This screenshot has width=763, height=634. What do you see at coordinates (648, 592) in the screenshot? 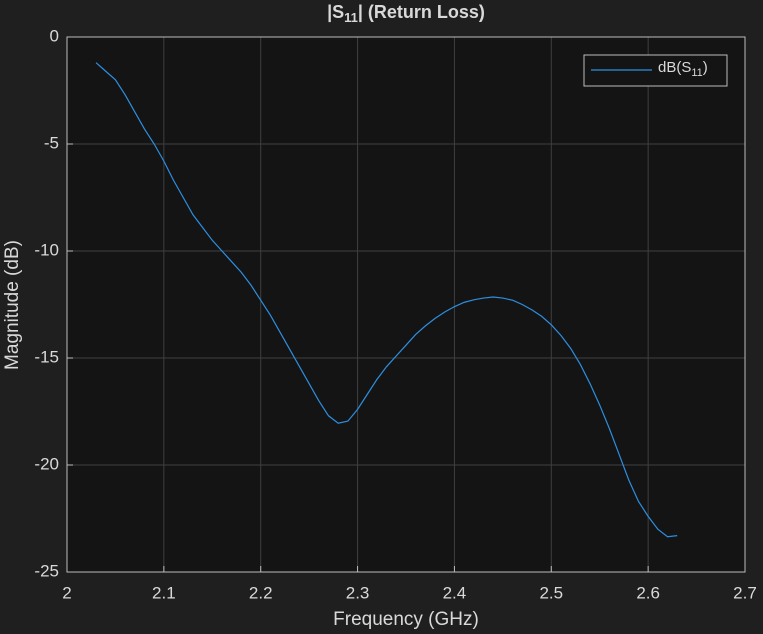
I see `x-tick-label: 2.6` at bounding box center [648, 592].